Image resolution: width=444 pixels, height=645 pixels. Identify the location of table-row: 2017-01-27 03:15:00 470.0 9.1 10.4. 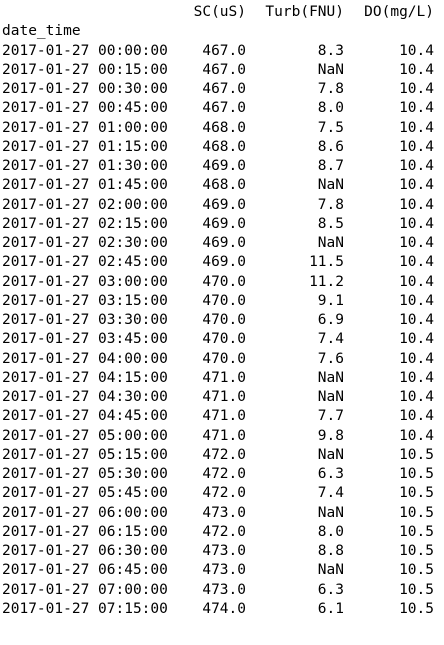
(222, 301).